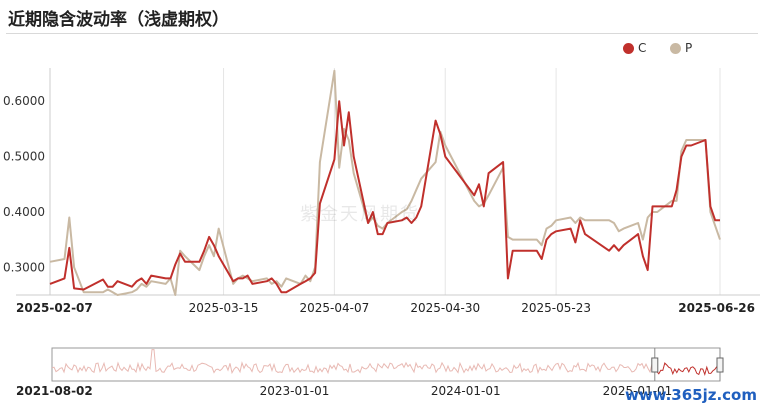  Describe the element at coordinates (720, 365) in the screenshot. I see `navigator-handle-right` at that location.